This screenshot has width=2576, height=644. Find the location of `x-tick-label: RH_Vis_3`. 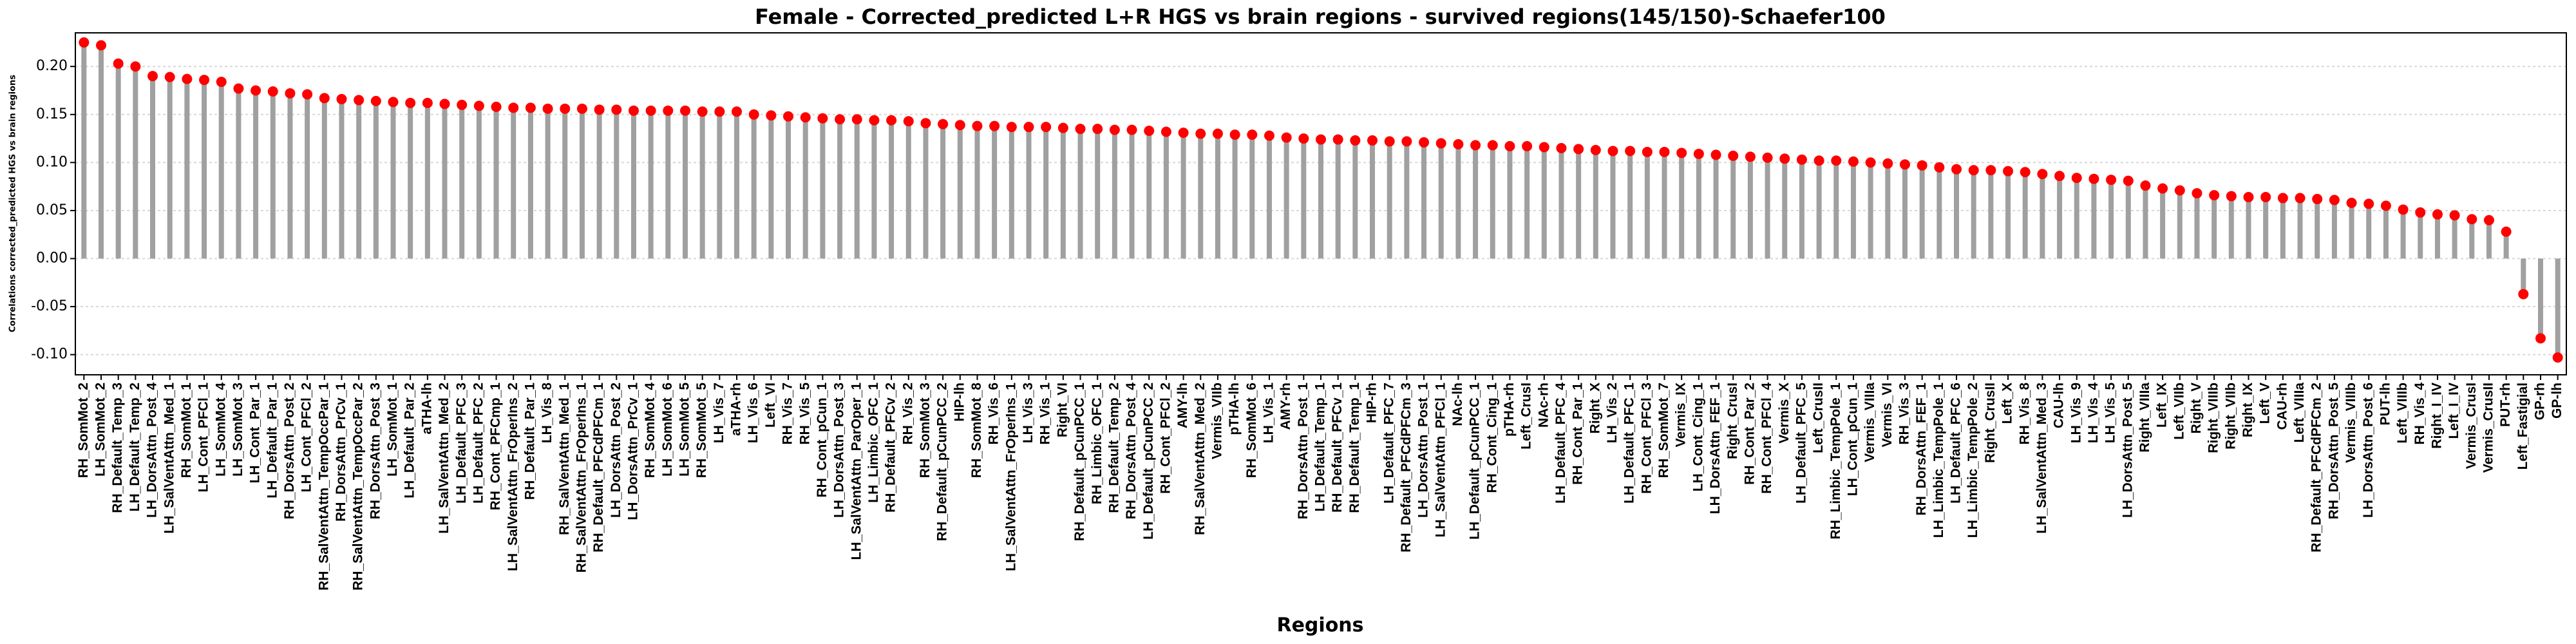

x-tick-label: RH_Vis_3 is located at coordinates (1905, 414).